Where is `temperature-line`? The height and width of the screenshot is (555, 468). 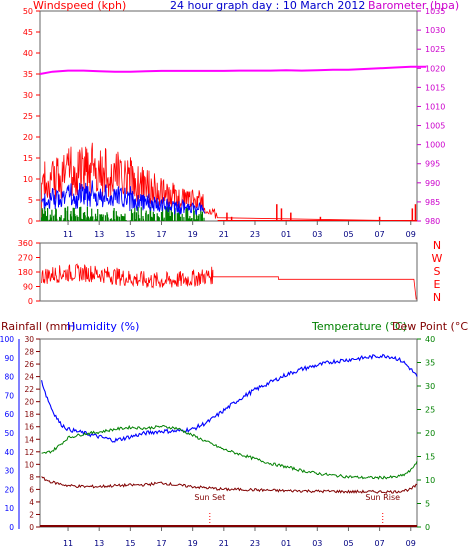 temperature-line is located at coordinates (229, 452).